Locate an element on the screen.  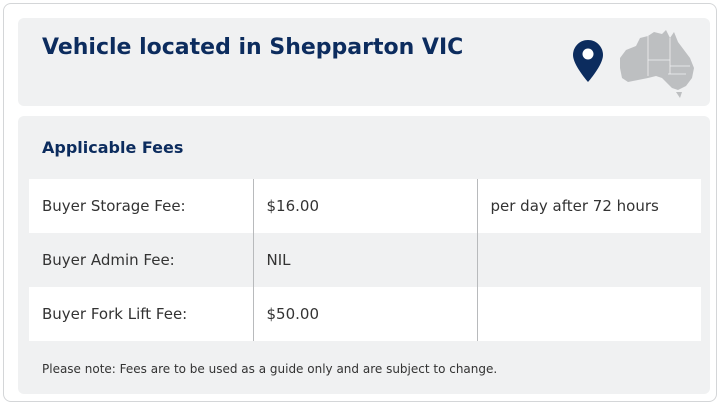
table-row: Buyer Fork Lift Fee: $50.00 is located at coordinates (365, 314).